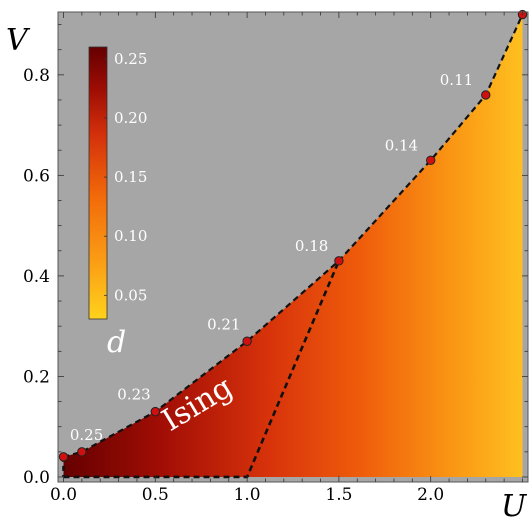 This screenshot has height=523, width=532. I want to click on y-tick-label: 0.0, so click(36, 478).